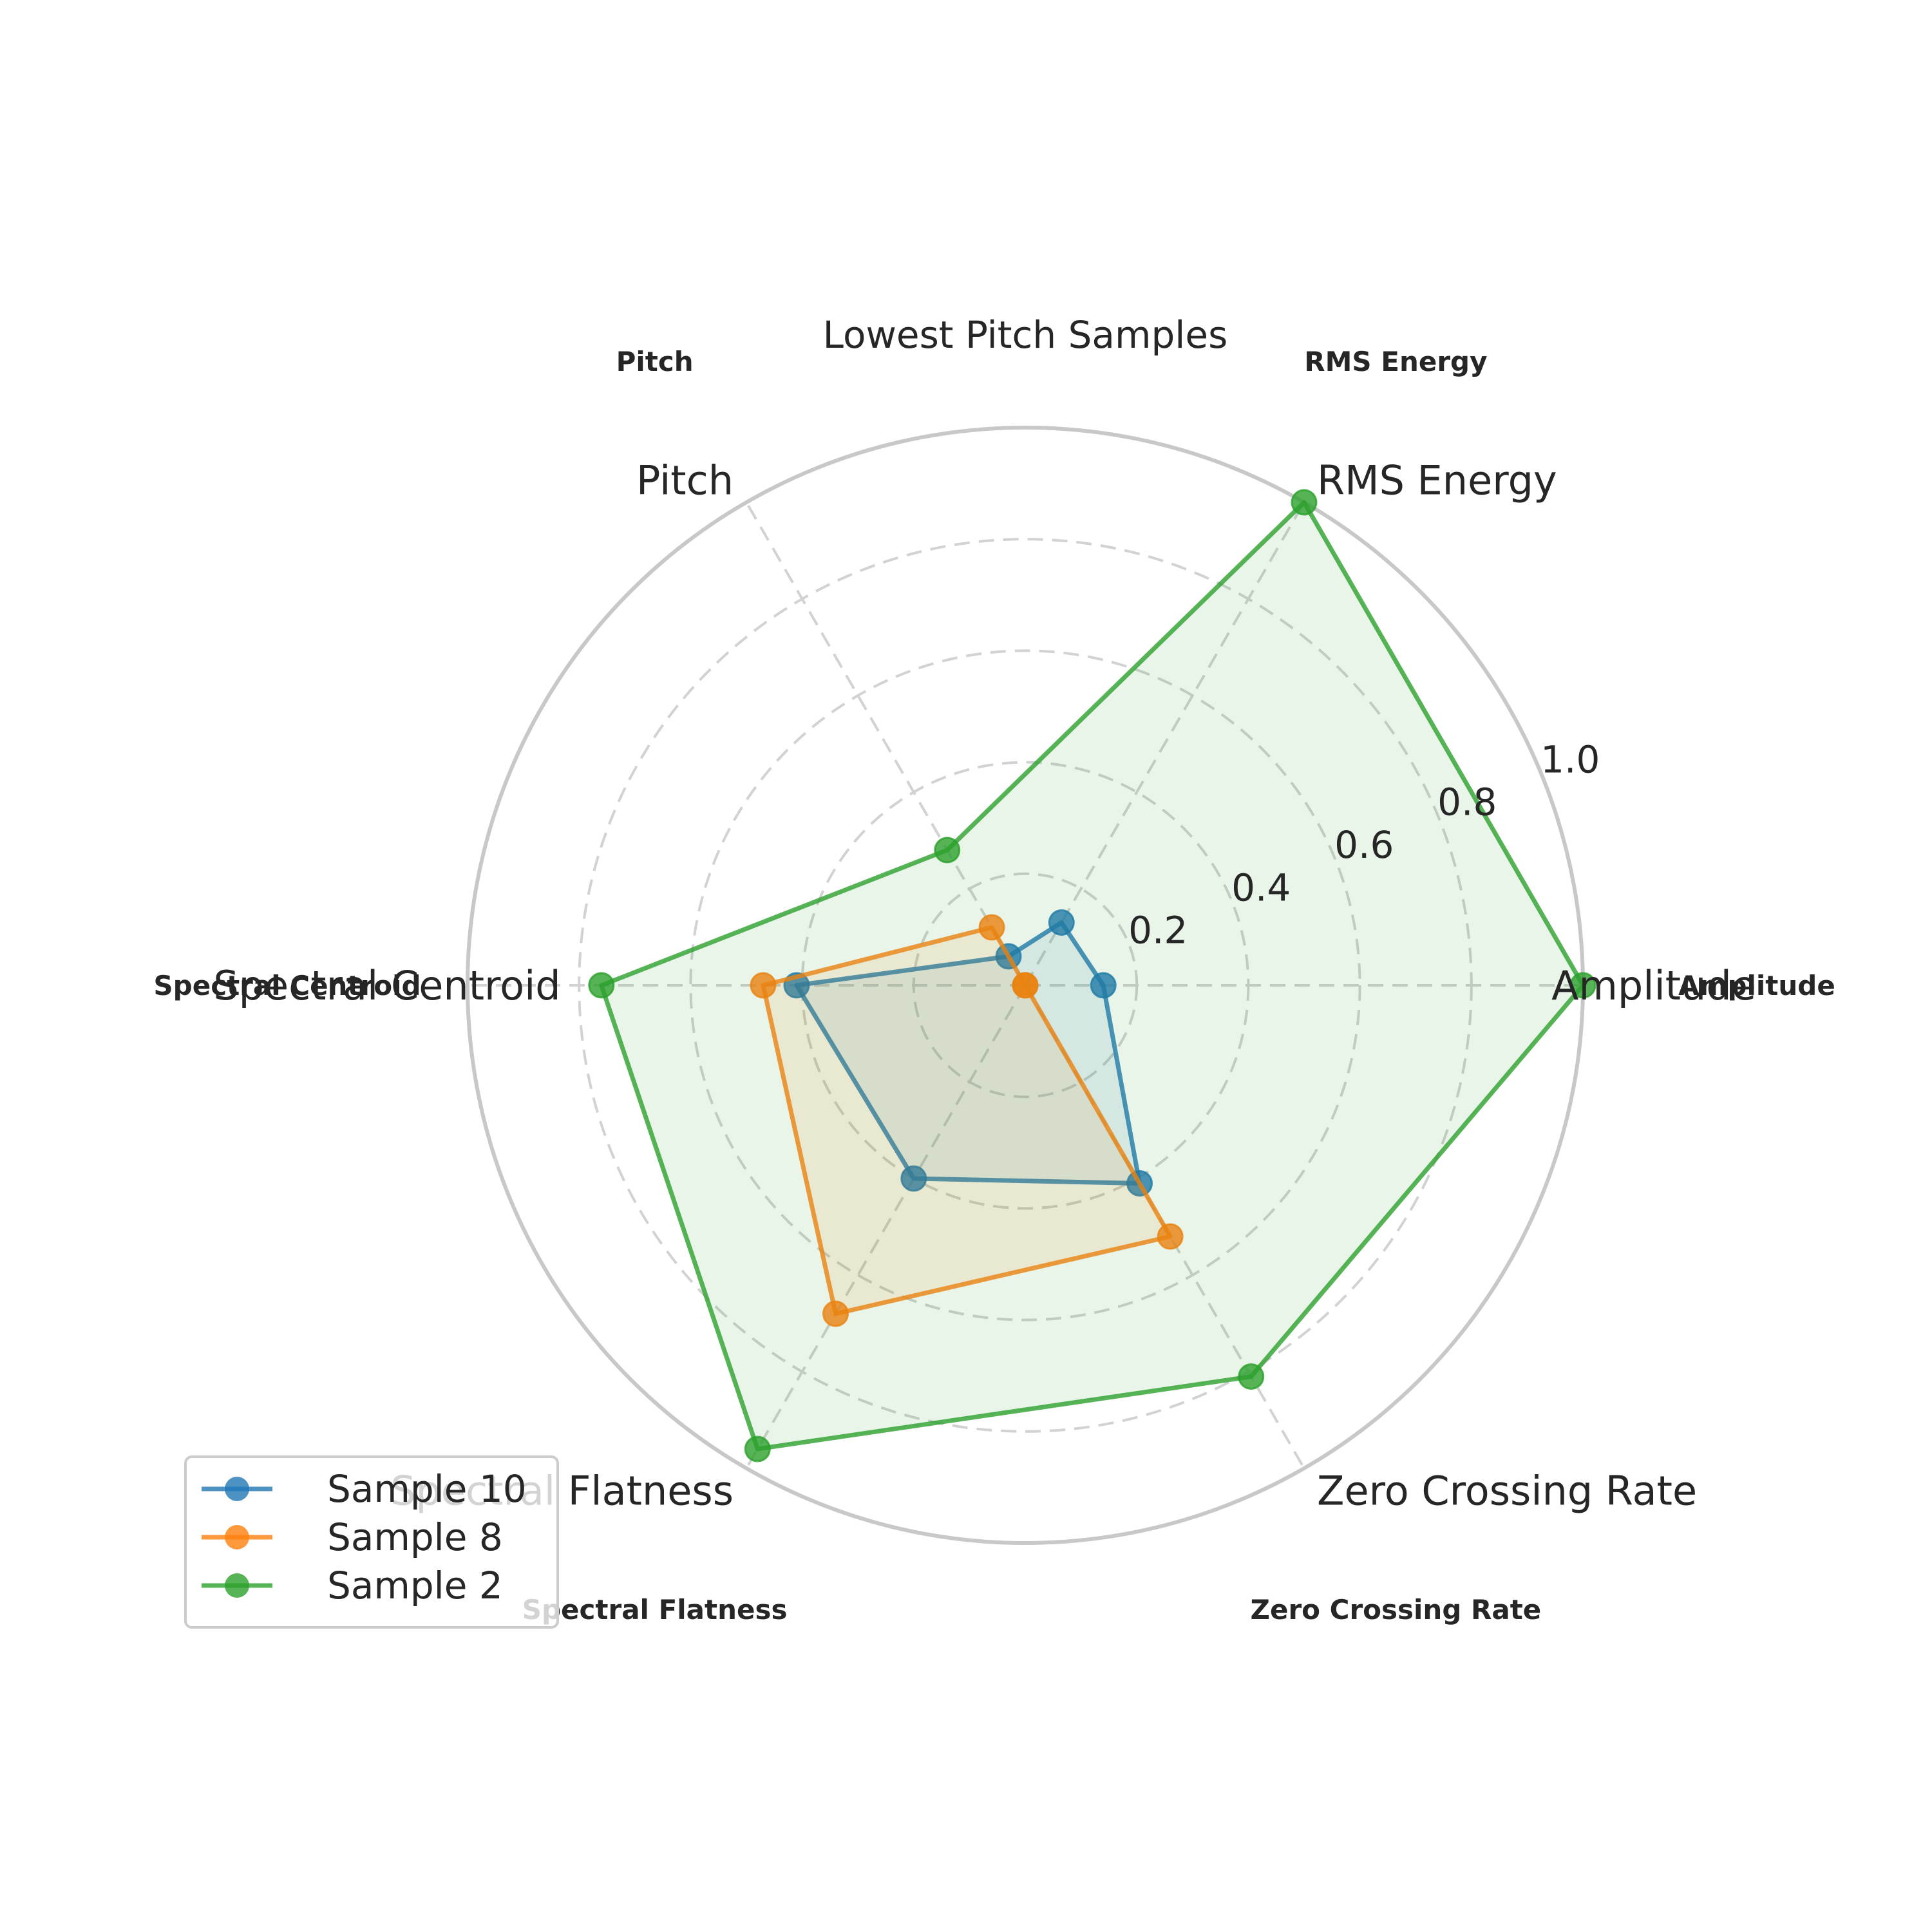  I want to click on axis-label-bold-zero-crossing-rate: Zero Crossing Rate, so click(1397, 1609).